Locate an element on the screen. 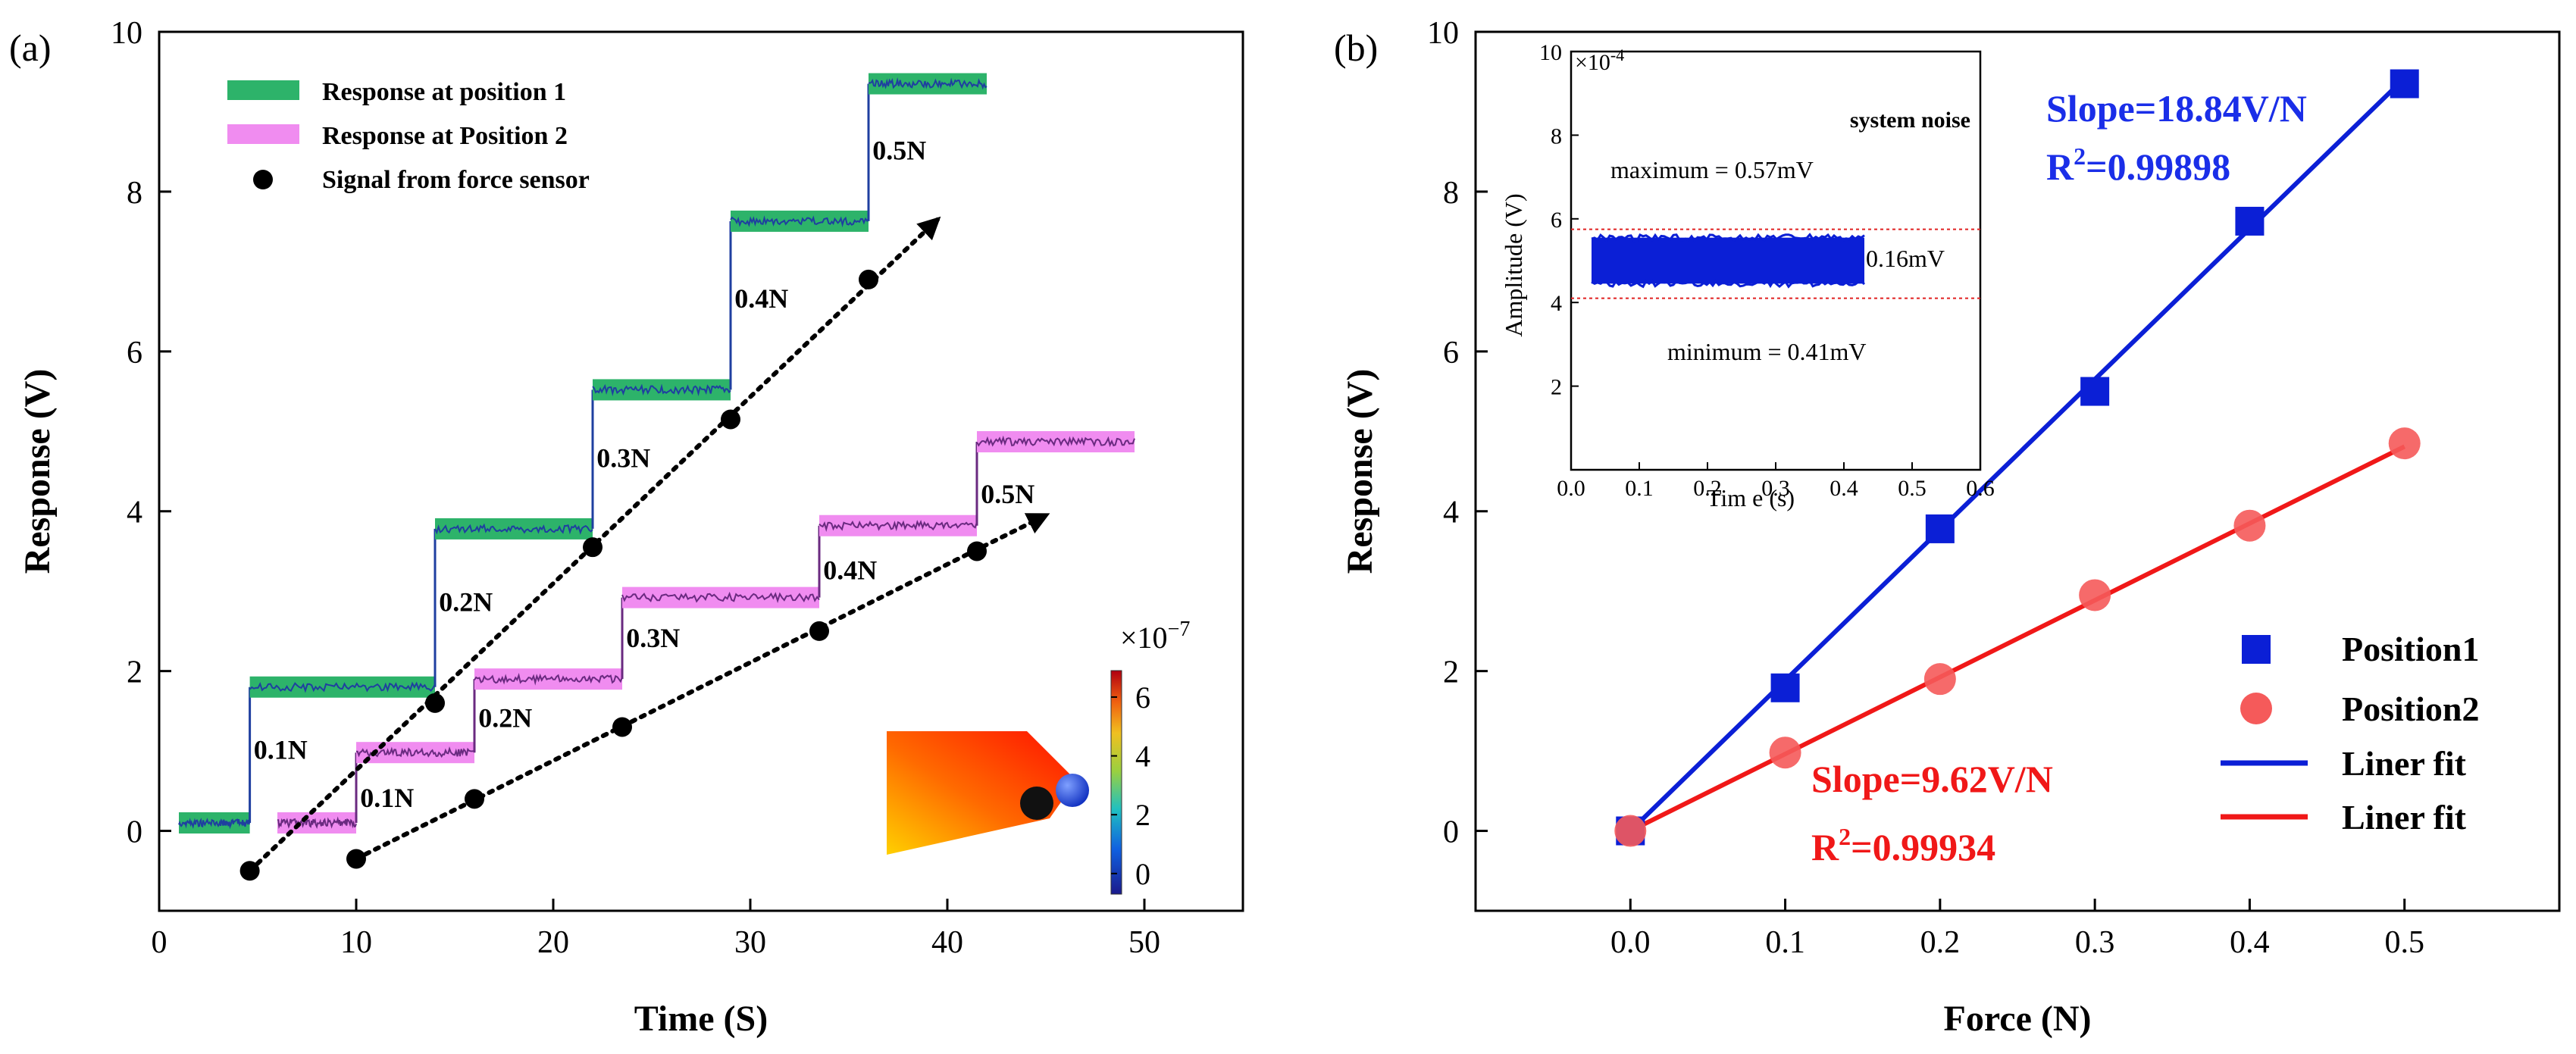 The width and height of the screenshot is (2576, 1054). r2-label-position2: R2=0.99934 is located at coordinates (1903, 846).